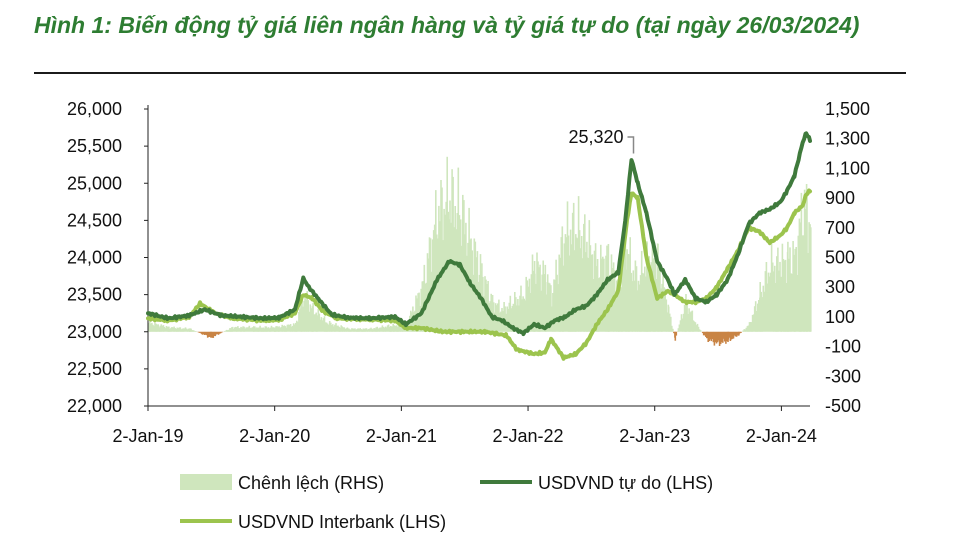  Describe the element at coordinates (94, 258) in the screenshot. I see `left-tick-label: 24,000` at that location.